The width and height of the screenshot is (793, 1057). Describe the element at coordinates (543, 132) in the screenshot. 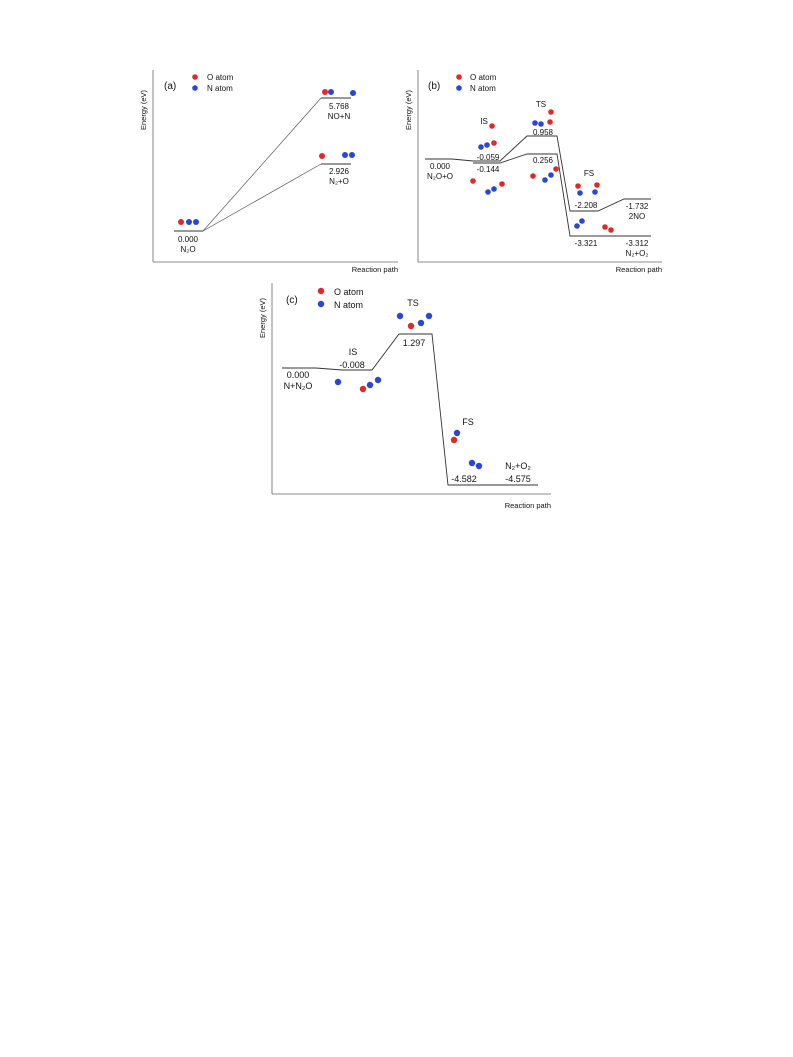

I see `energy-label: 0.958` at that location.